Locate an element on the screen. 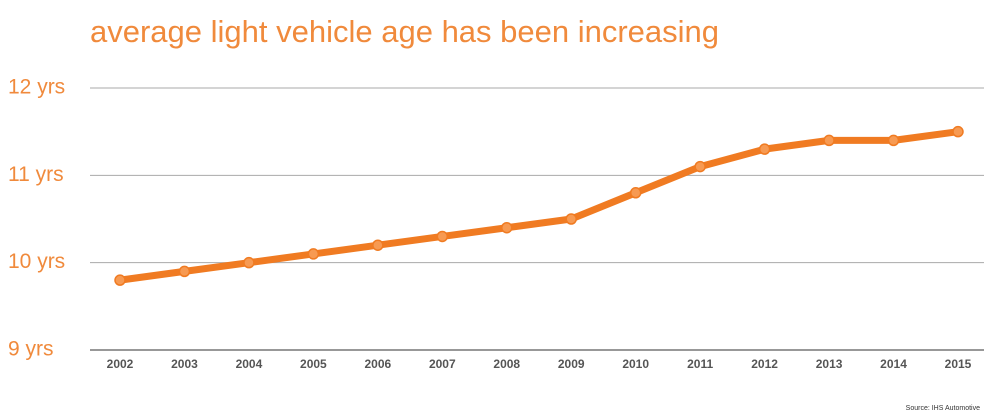  y-tick-label: 9 yrs is located at coordinates (31, 349).